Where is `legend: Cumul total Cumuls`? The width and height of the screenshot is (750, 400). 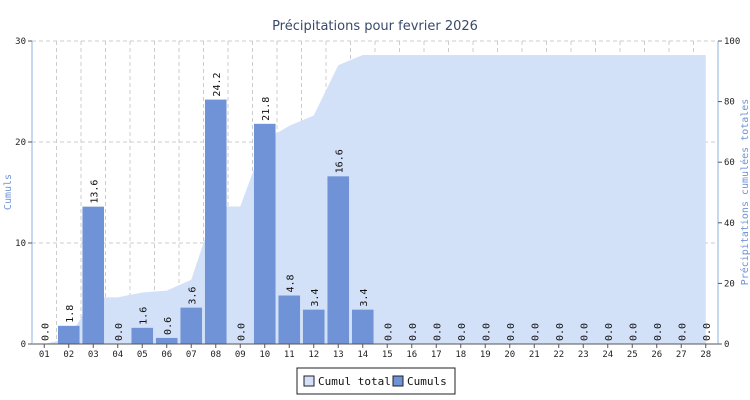
legend: Cumul total Cumuls is located at coordinates (376, 381).